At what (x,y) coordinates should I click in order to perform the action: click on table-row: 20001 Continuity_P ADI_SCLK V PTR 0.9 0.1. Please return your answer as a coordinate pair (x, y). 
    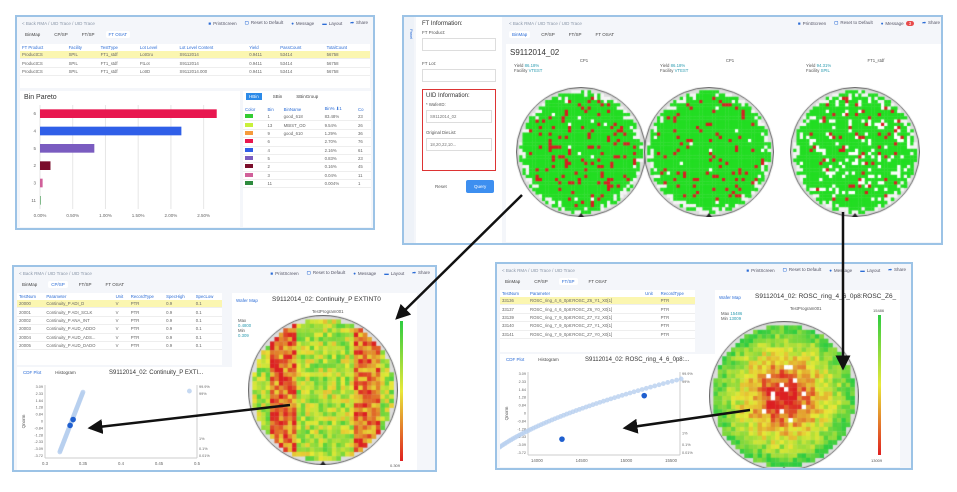
    Looking at the image, I should click on (119, 312).